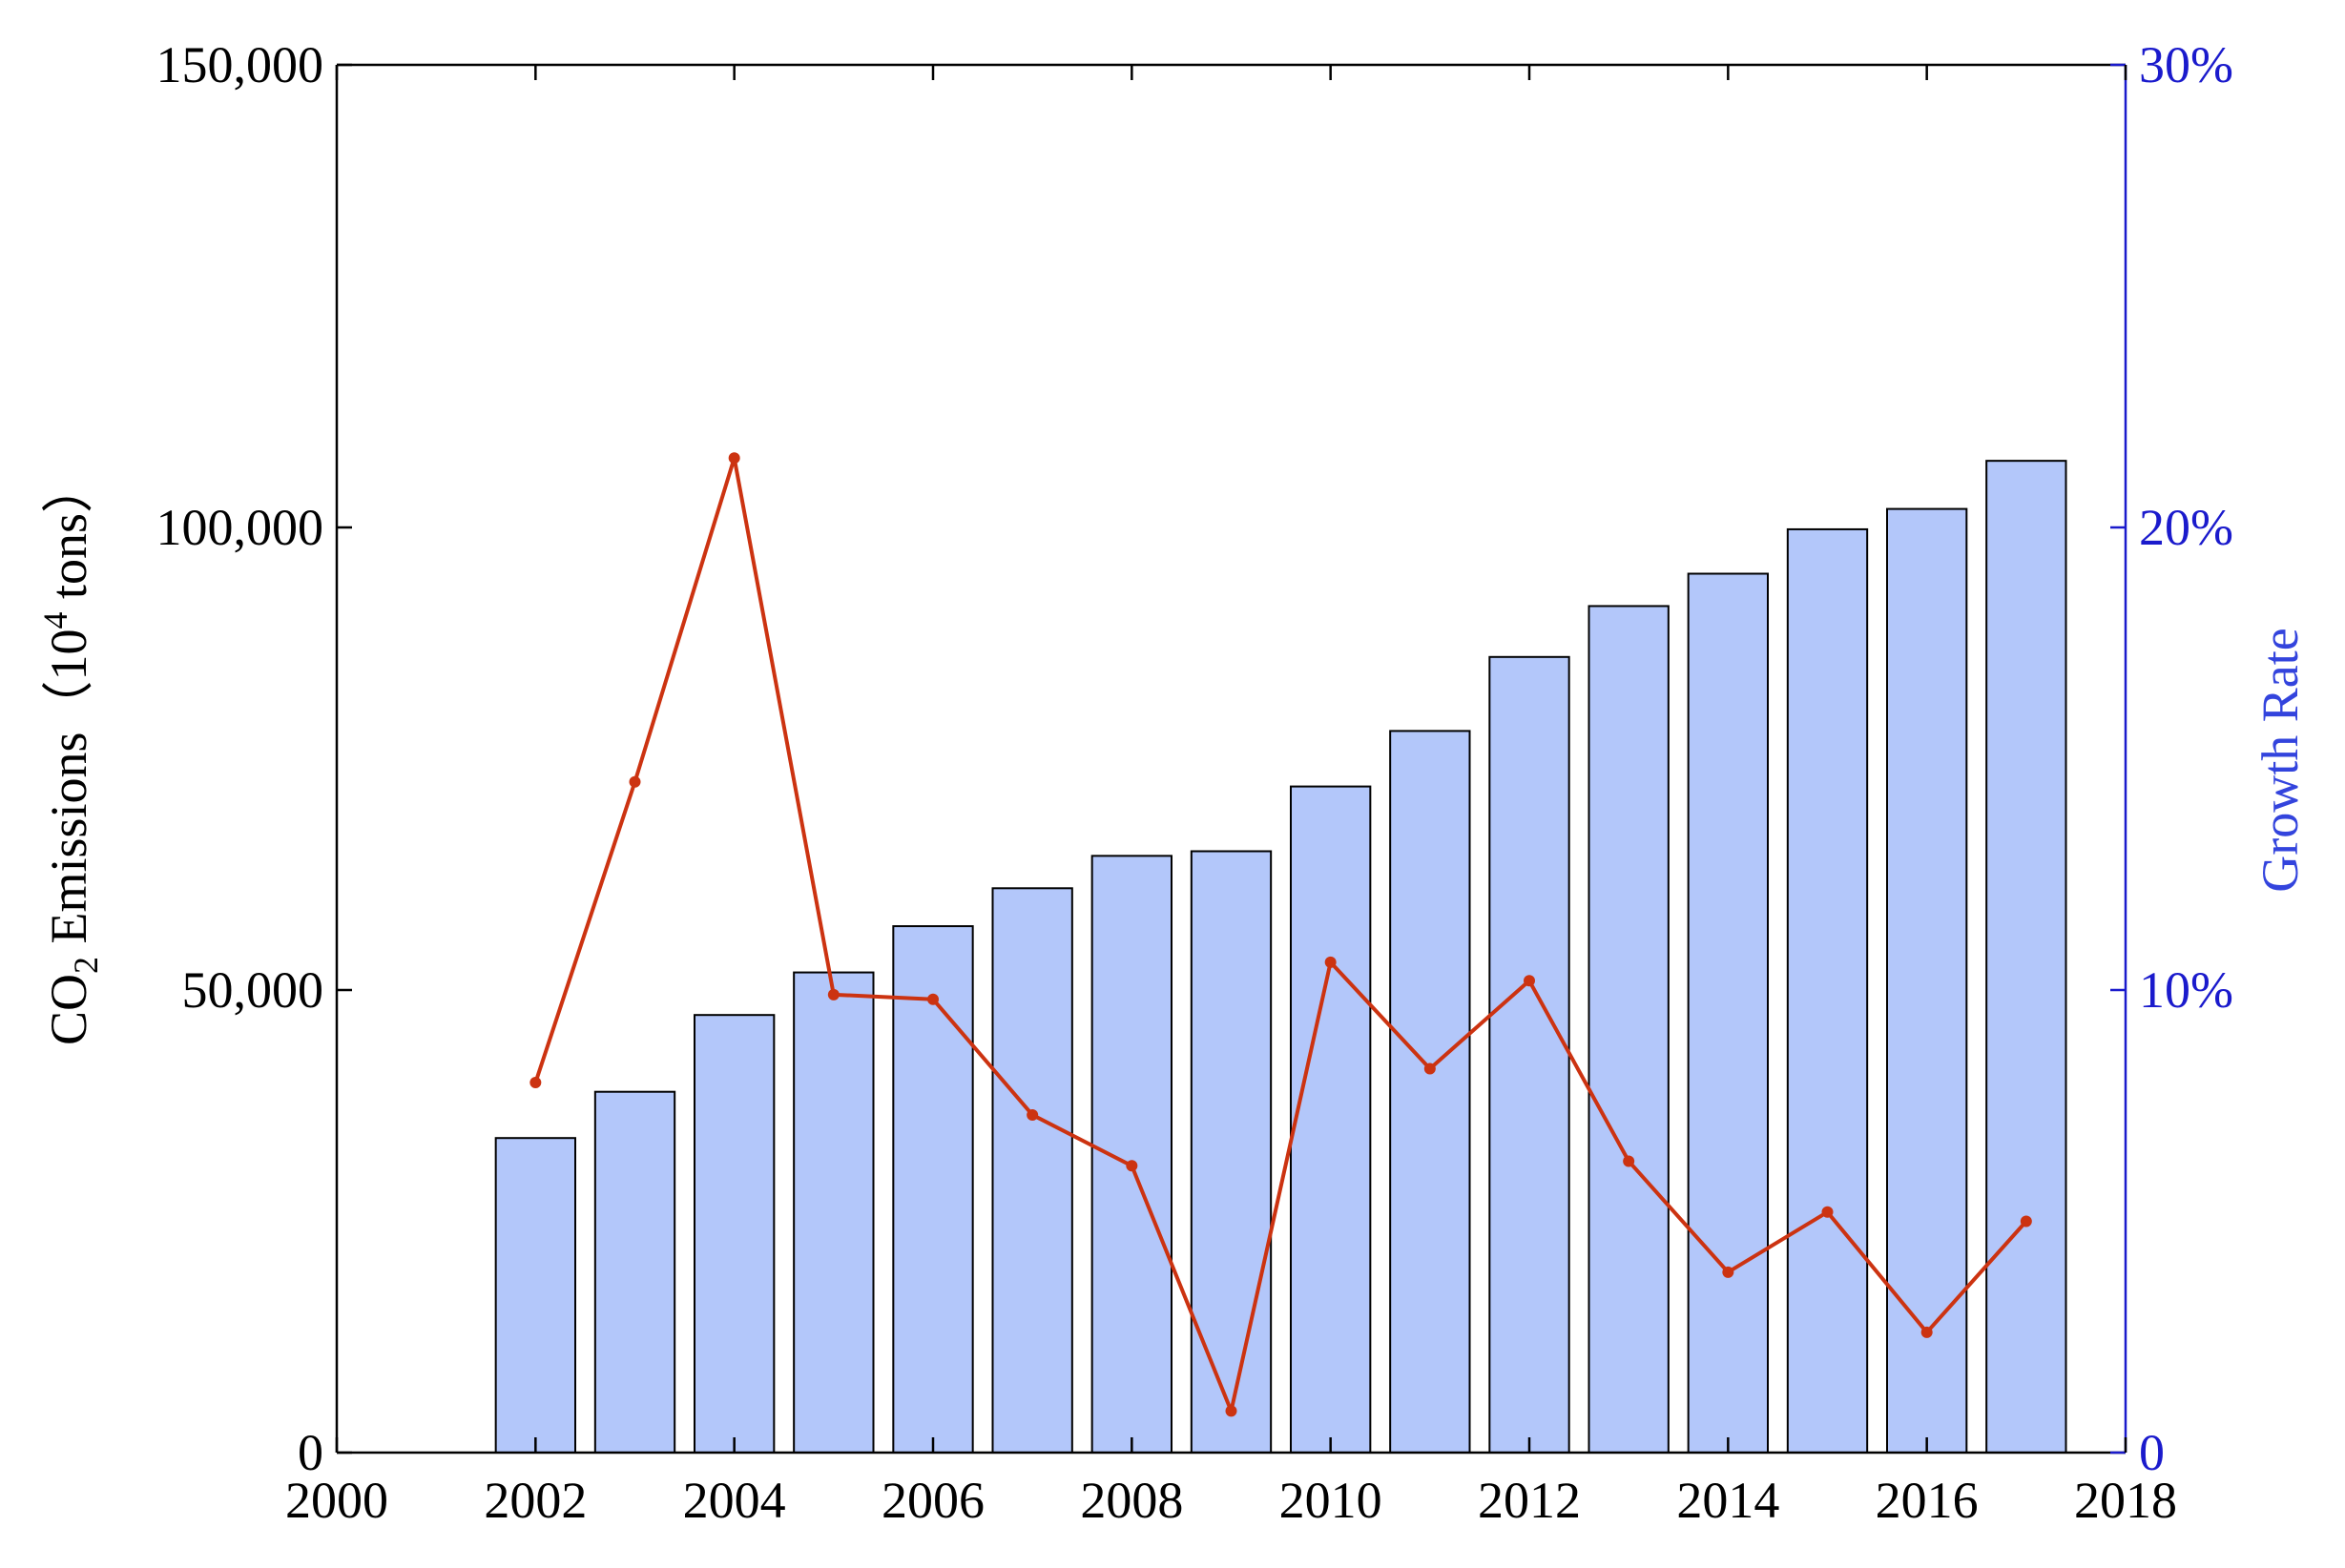 This screenshot has width=2345, height=1568. Describe the element at coordinates (1032, 1170) in the screenshot. I see `bar-2007` at that location.